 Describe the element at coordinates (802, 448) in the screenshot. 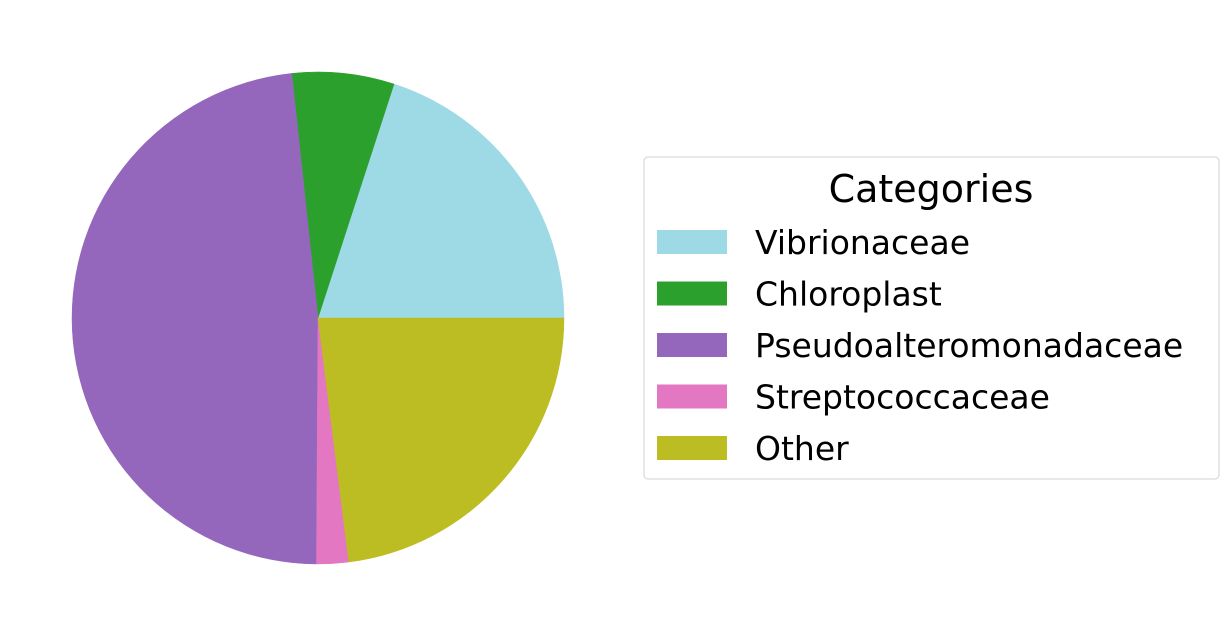

I see `legend-label-other: Other` at that location.